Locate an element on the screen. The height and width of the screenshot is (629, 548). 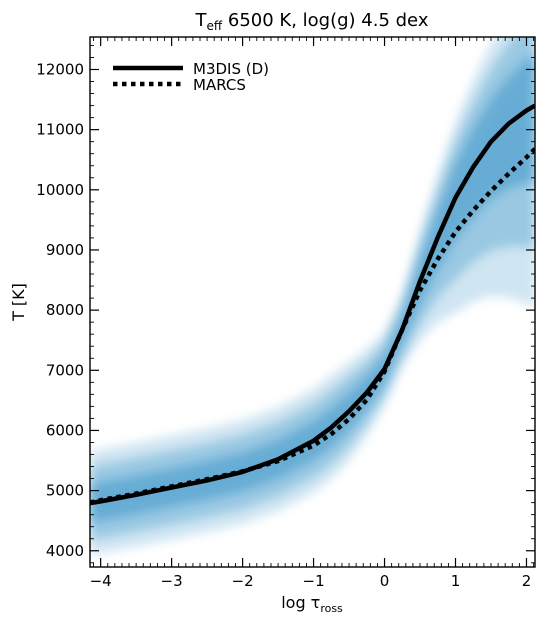
x-axis-label-prefix: log τ is located at coordinates (300, 602).